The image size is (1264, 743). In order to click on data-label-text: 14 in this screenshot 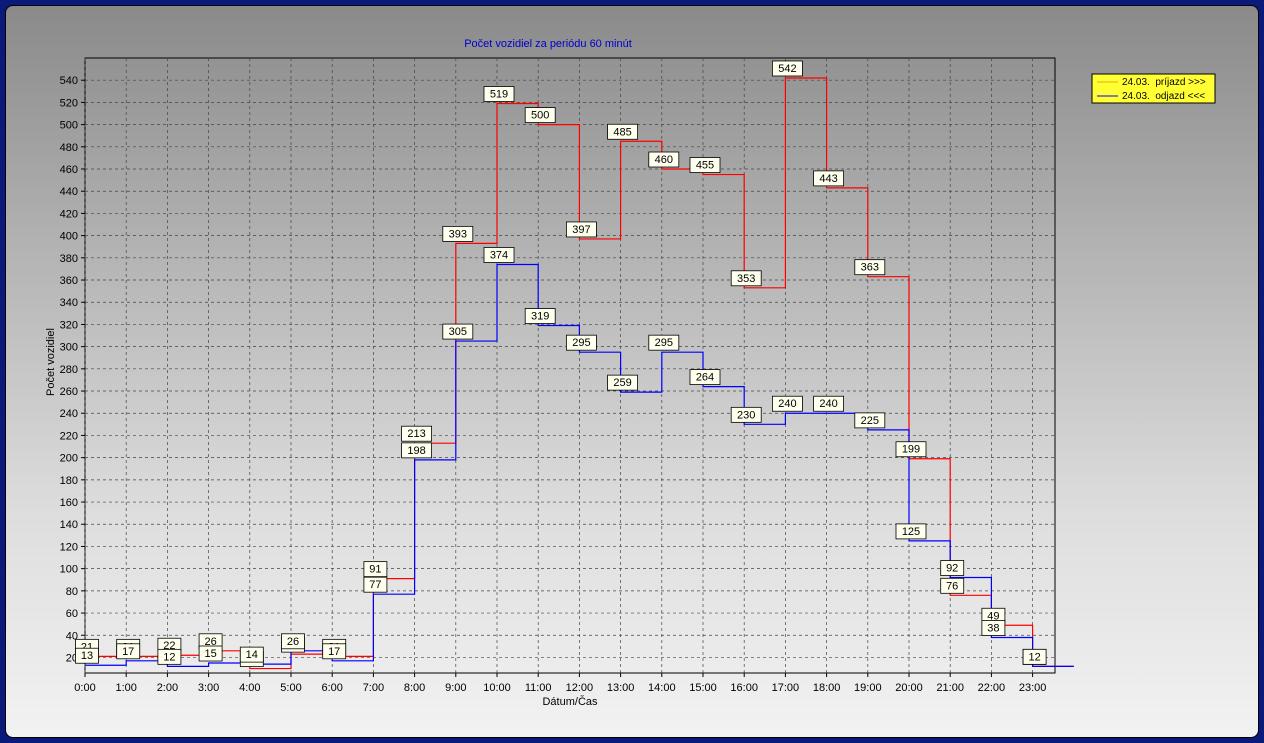, I will do `click(252, 655)`.